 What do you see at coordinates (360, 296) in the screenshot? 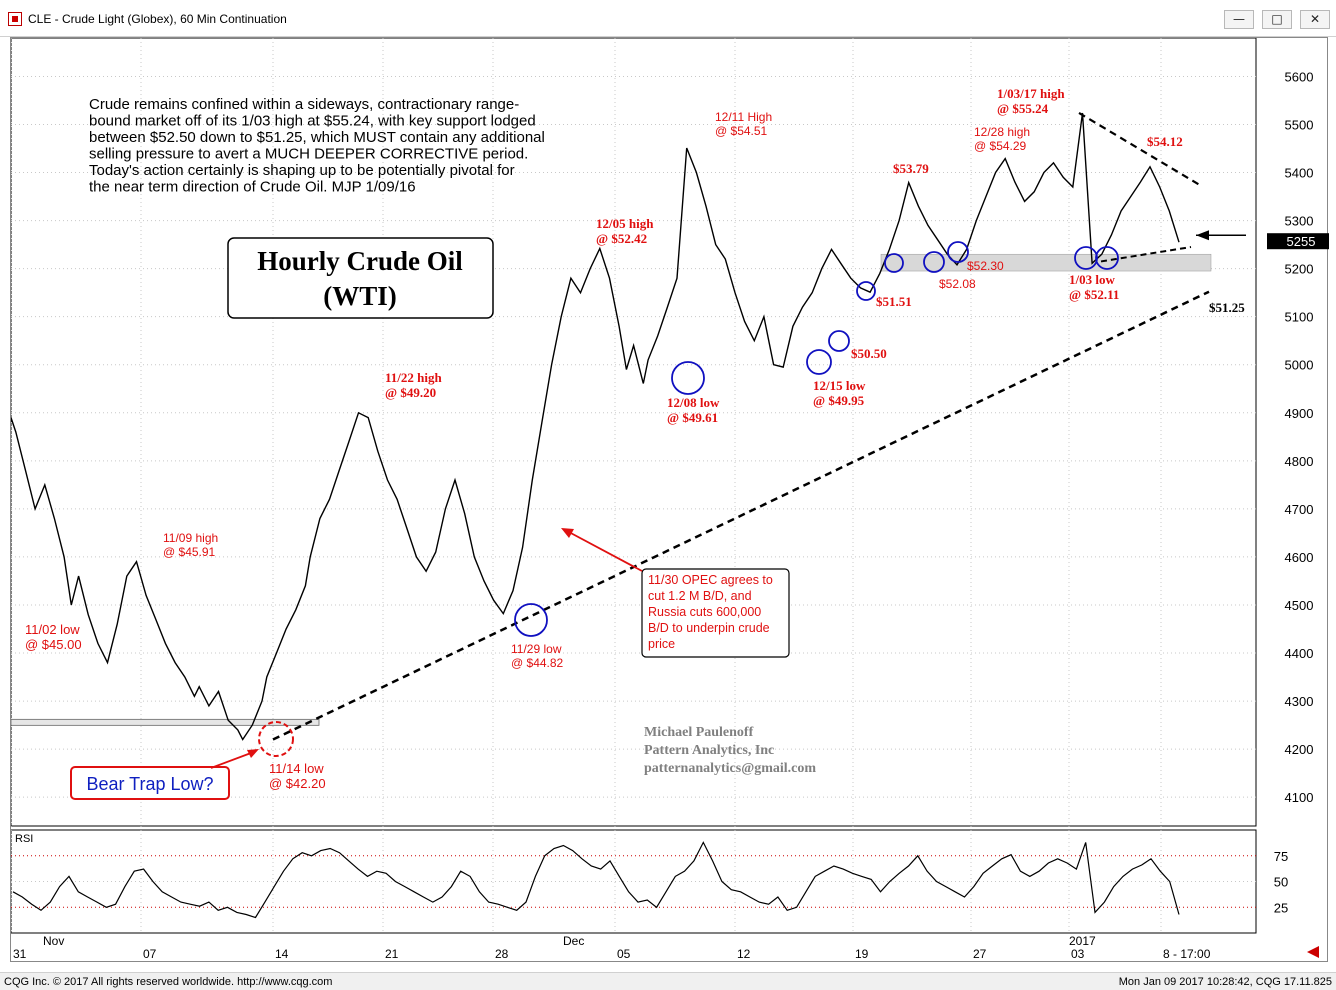
I see `chart-title-line2: (WTI)` at bounding box center [360, 296].